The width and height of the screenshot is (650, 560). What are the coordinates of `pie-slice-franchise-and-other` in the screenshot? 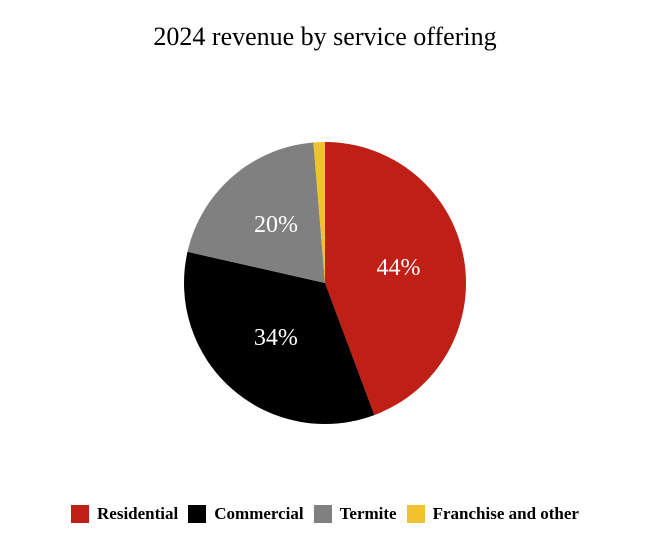 It's located at (319, 212).